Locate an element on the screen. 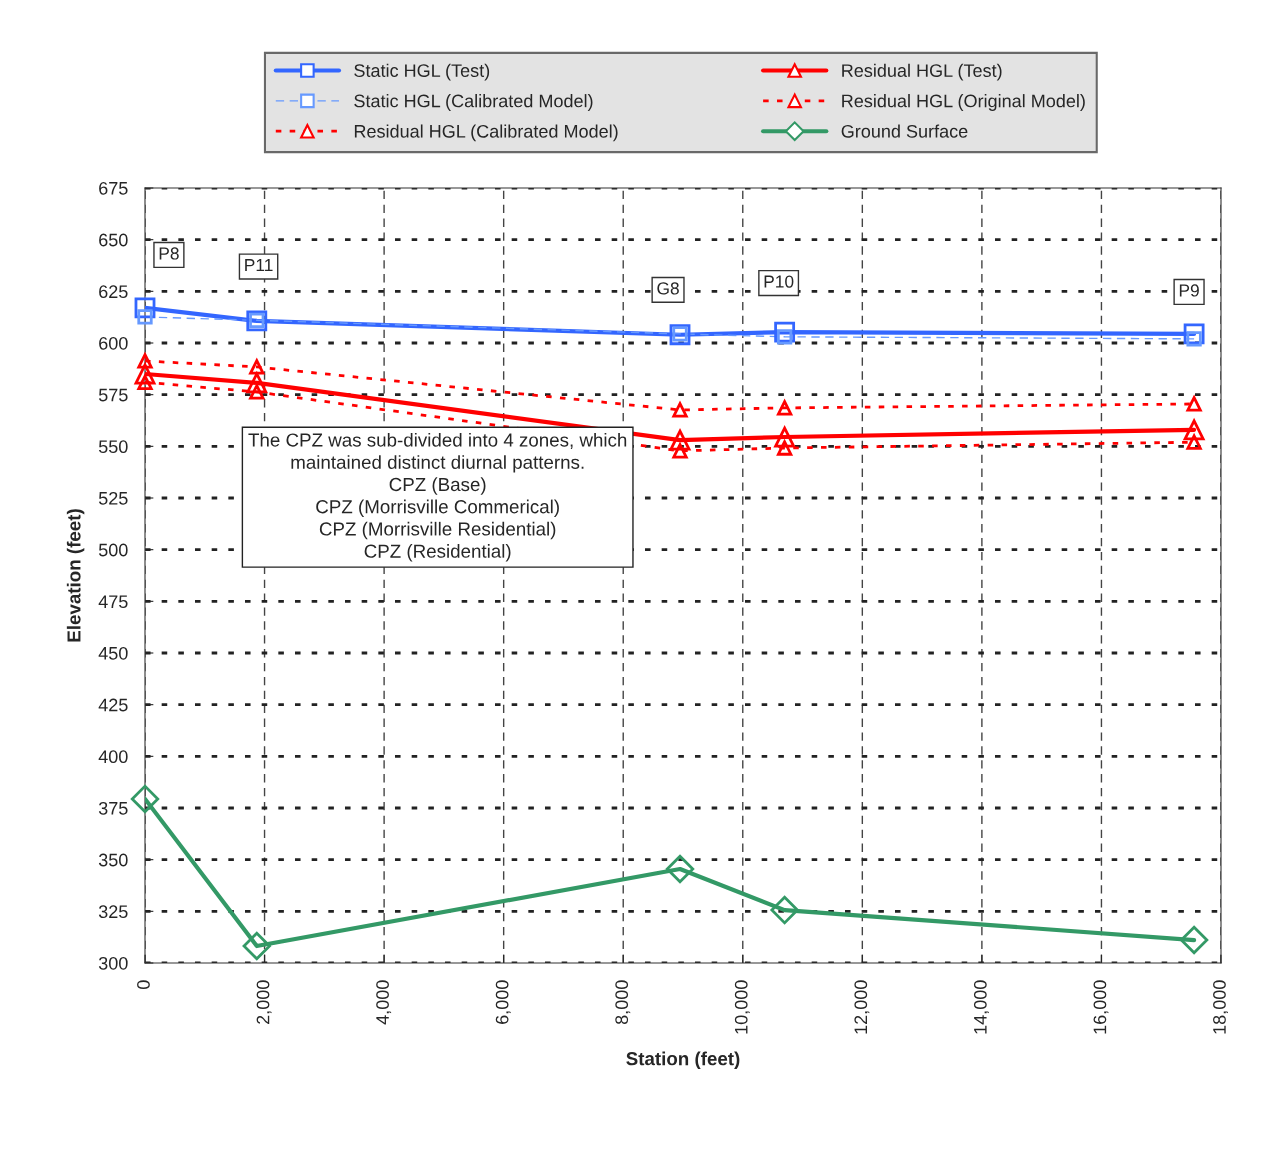 The width and height of the screenshot is (1275, 1154). x-axis-title: Station (feet) is located at coordinates (683, 1060).